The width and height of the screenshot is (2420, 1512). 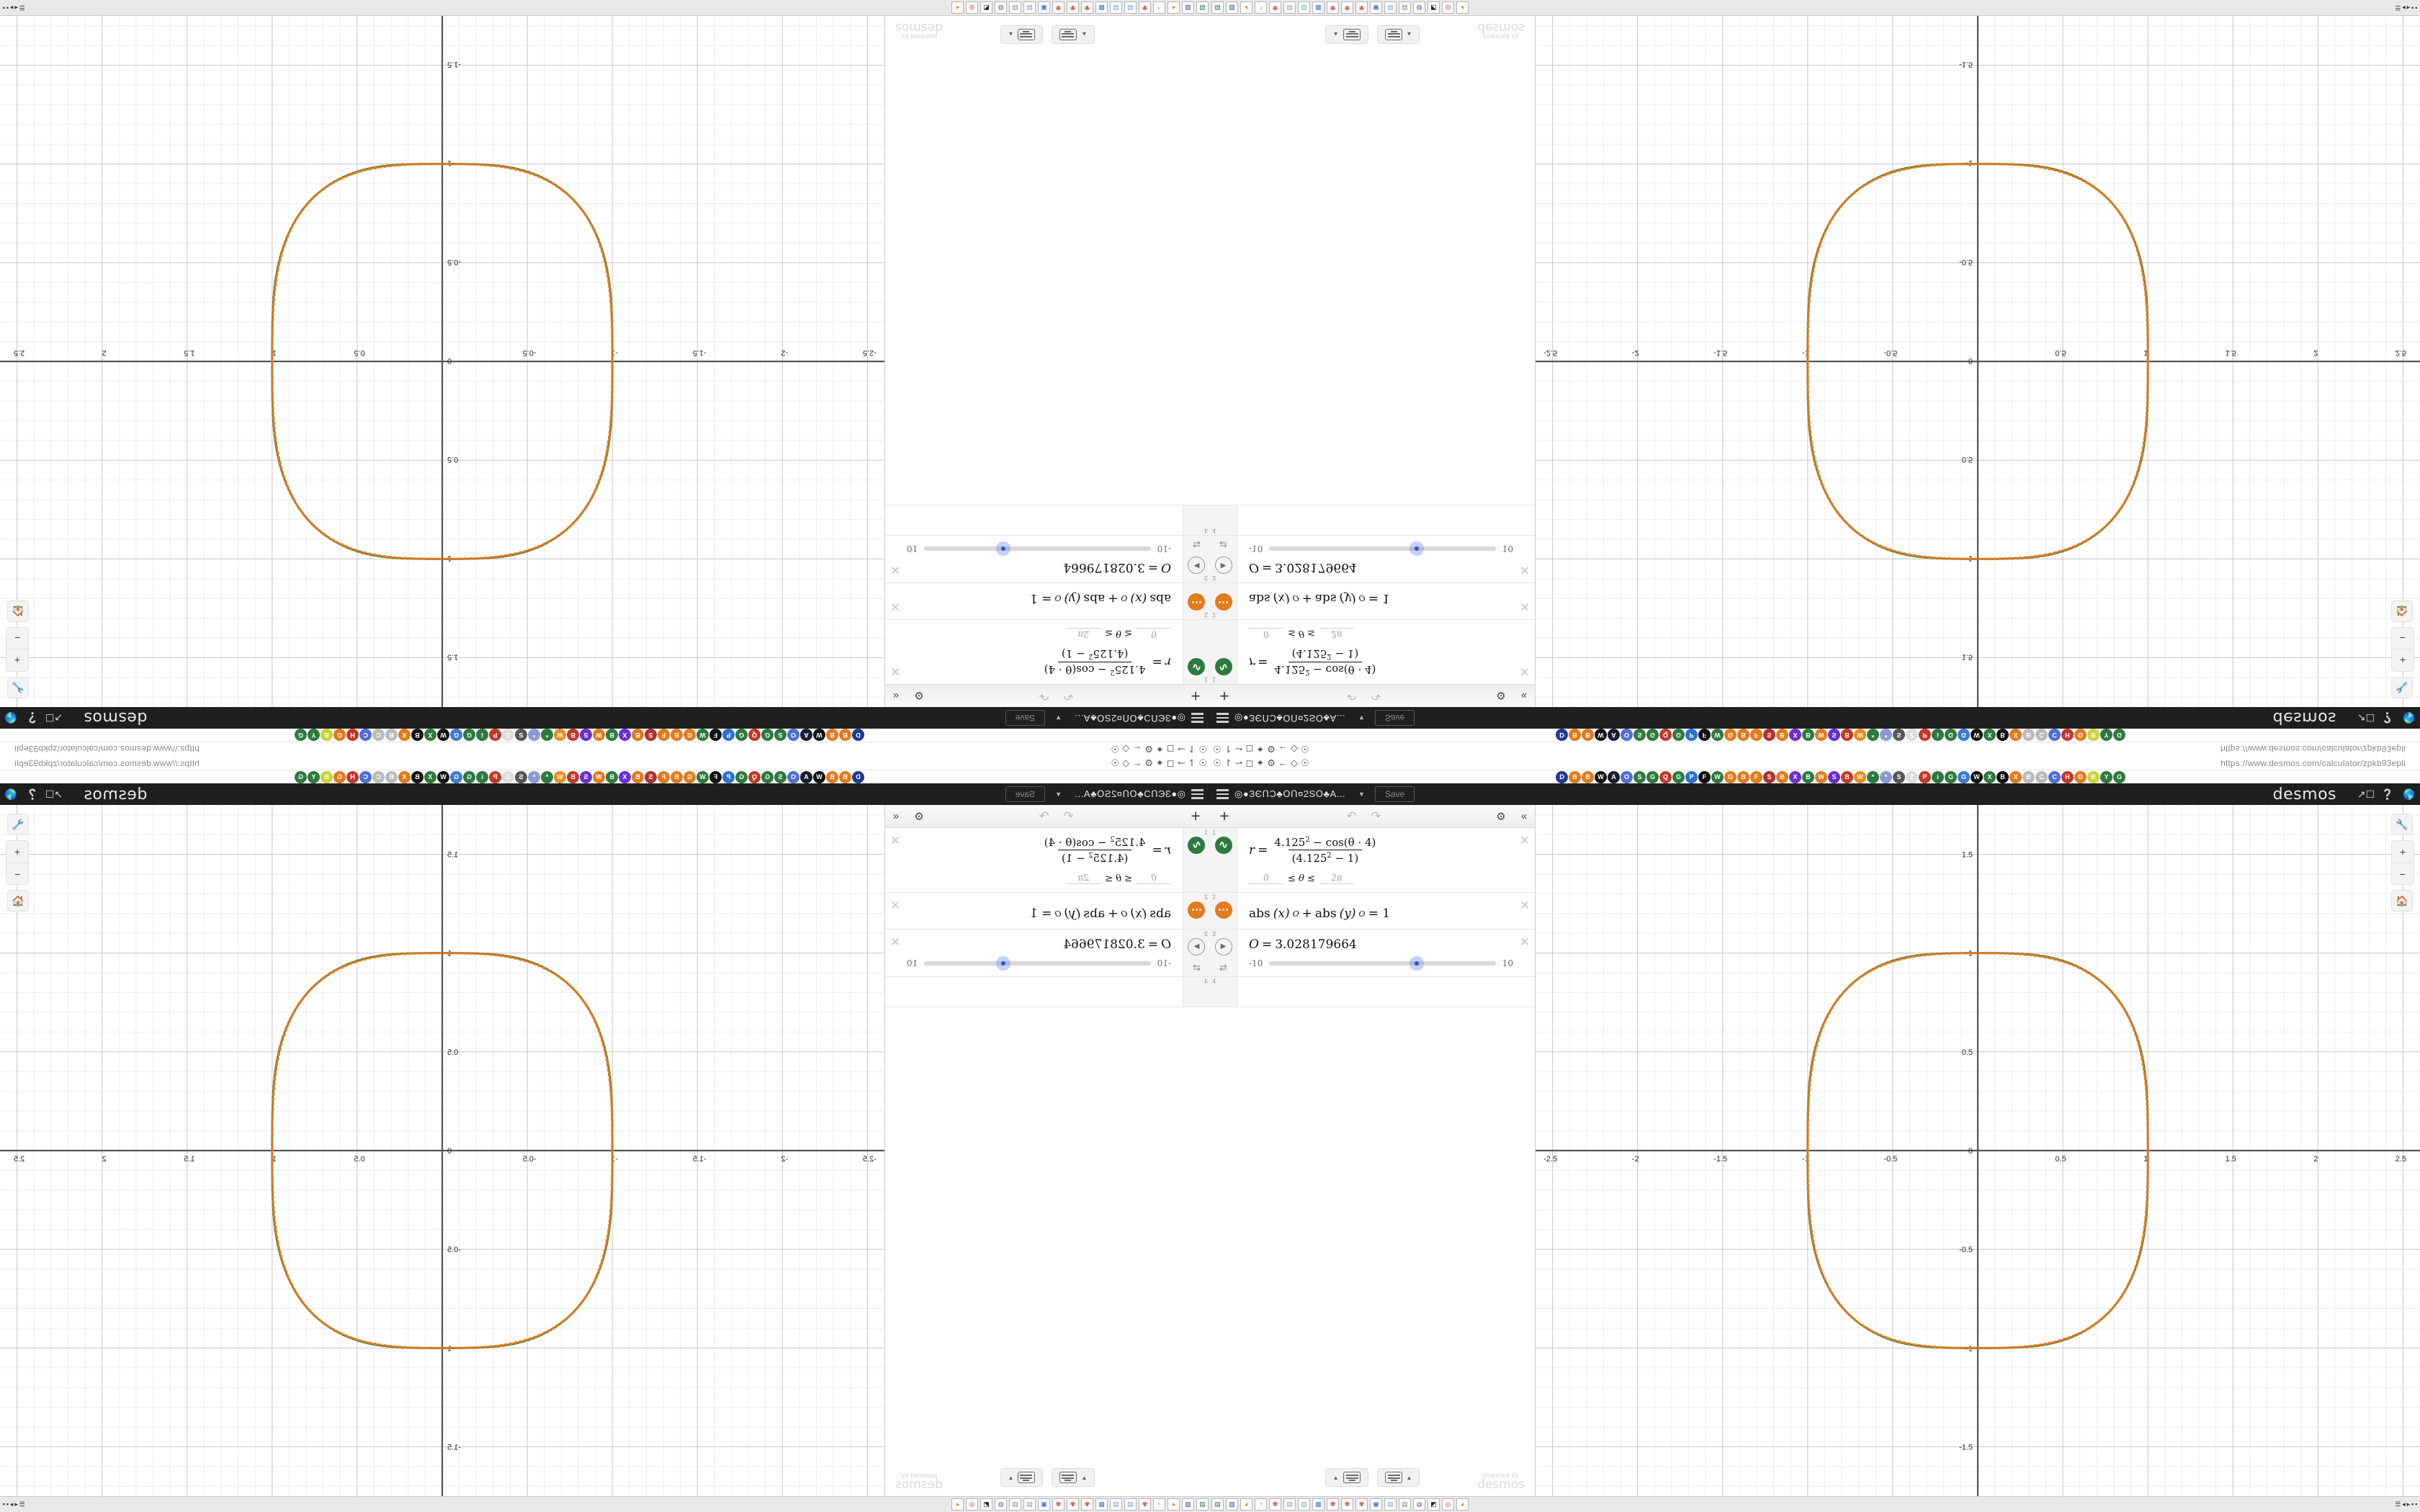 I want to click on expression-content-3: O = 3.028179664 -10 10, so click(x=1034, y=953).